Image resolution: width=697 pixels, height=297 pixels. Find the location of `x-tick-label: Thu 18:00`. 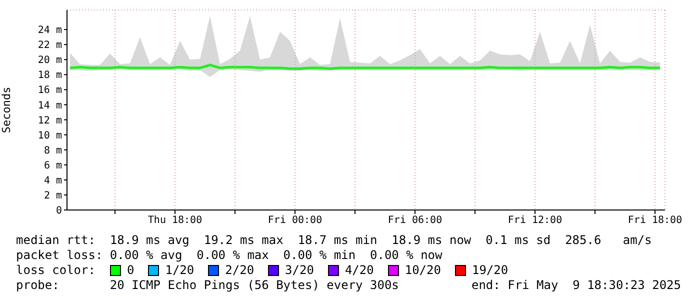

x-tick-label: Thu 18:00 is located at coordinates (175, 220).